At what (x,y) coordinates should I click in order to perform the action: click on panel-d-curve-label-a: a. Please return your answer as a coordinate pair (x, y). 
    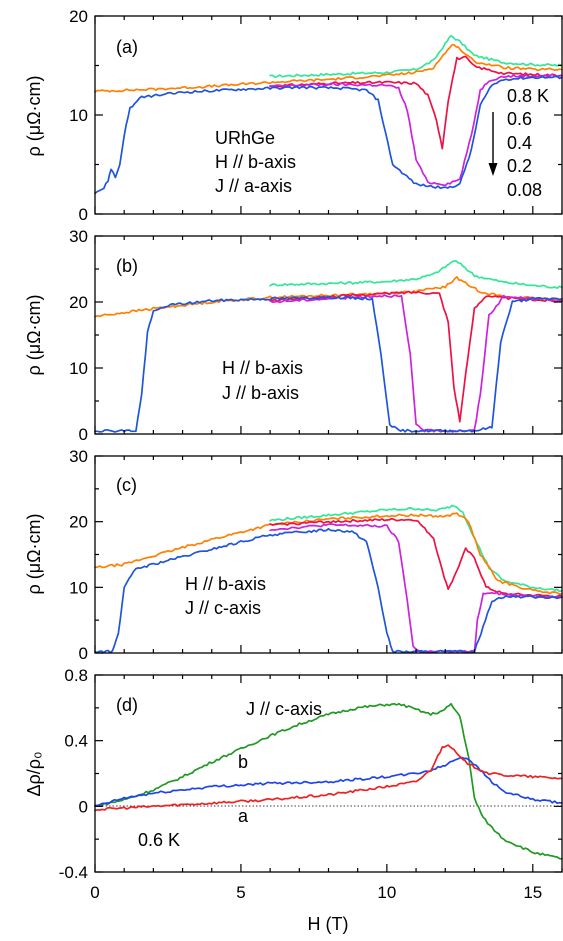
    Looking at the image, I should click on (243, 816).